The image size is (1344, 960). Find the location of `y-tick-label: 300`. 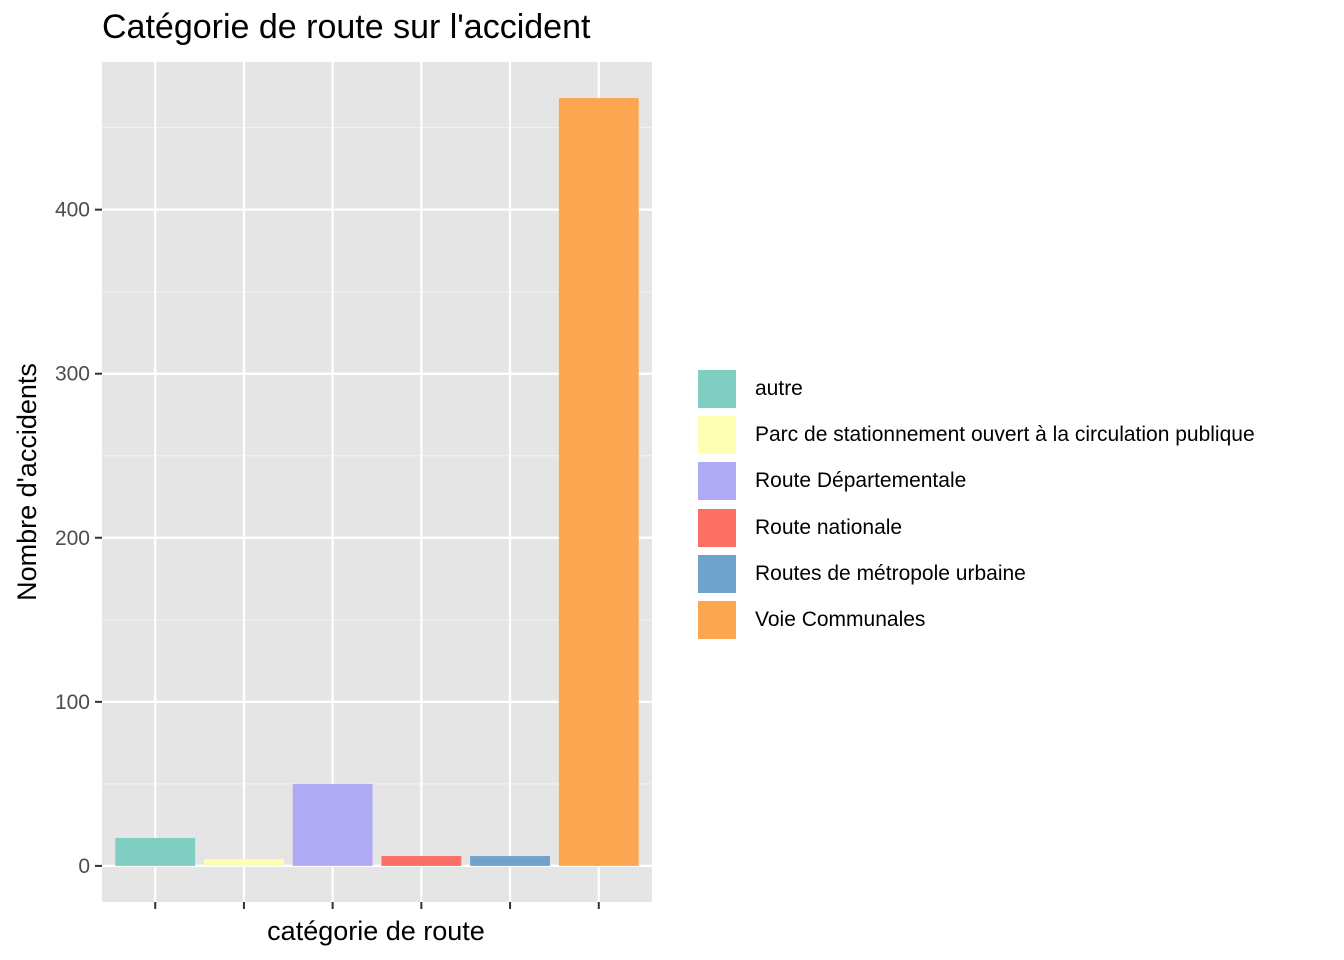

y-tick-label: 300 is located at coordinates (72, 374).